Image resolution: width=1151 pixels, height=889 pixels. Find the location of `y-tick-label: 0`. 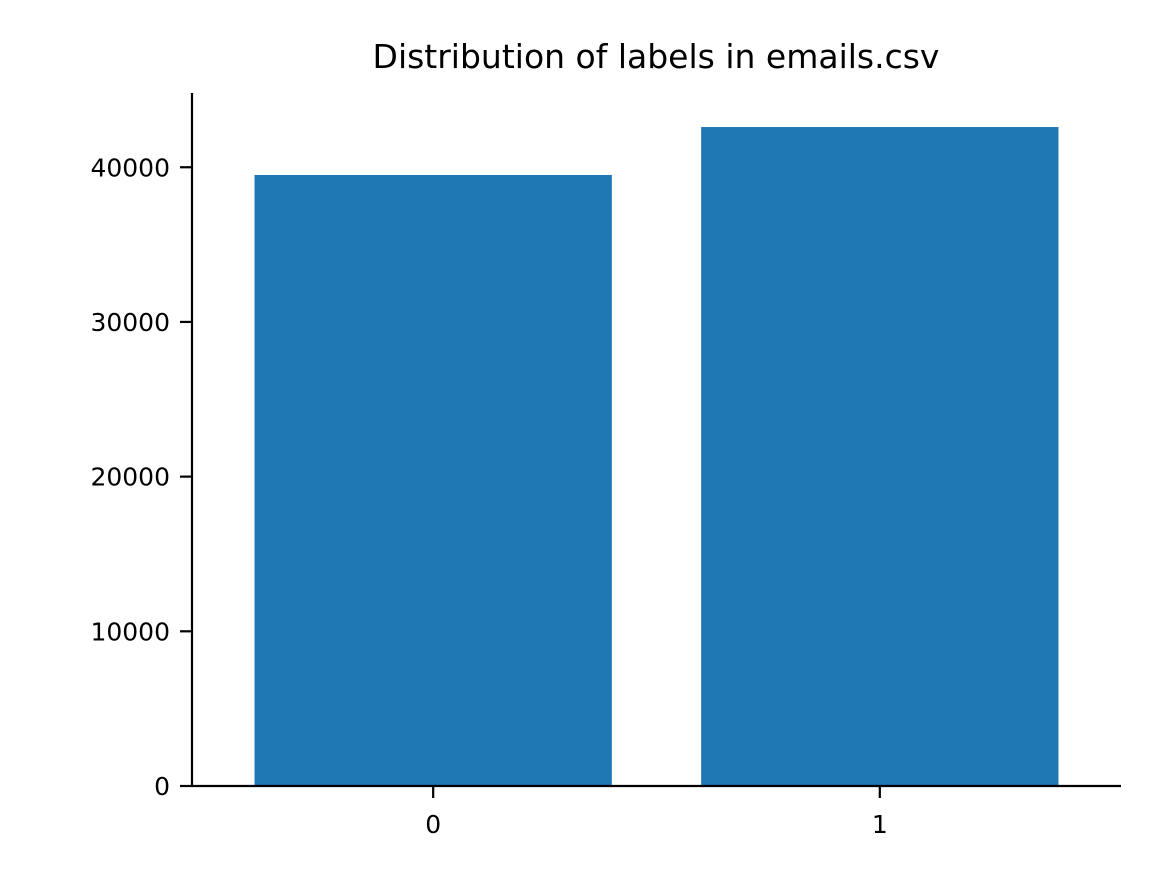

y-tick-label: 0 is located at coordinates (162, 786).